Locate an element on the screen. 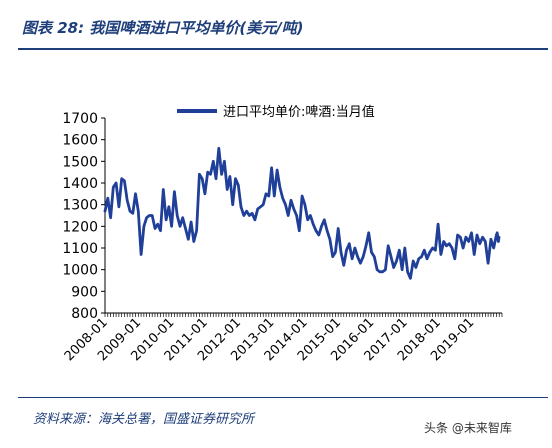  y-tick-label: 1100 is located at coordinates (80, 249).